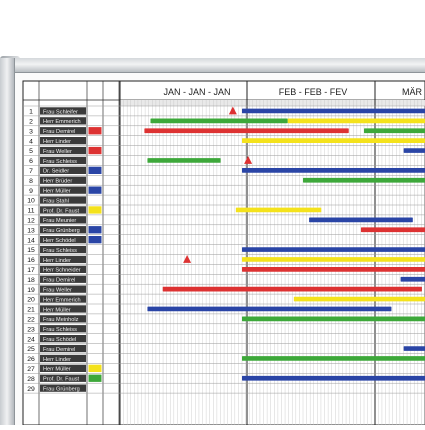  I want to click on row-number: 16, so click(31, 260).